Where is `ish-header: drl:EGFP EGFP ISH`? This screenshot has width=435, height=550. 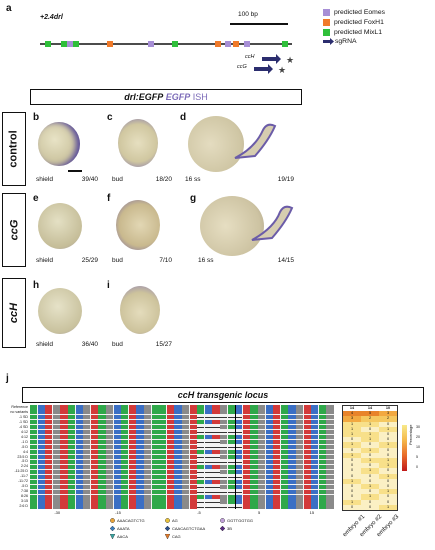
ish-header: drl:EGFP EGFP ISH is located at coordinates (166, 97).